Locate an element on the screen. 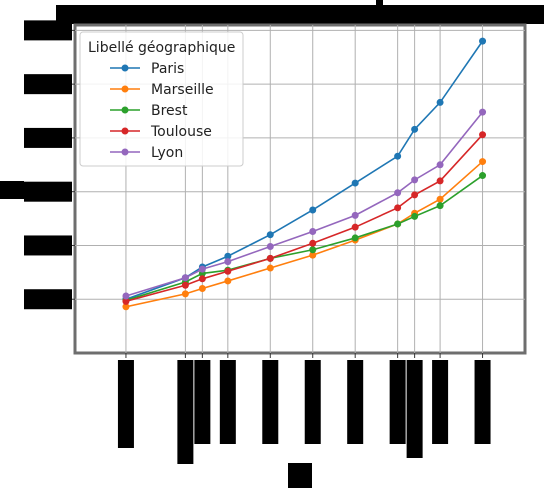 This screenshot has width=545, height=492. legend-item-toulouse: Toulouse is located at coordinates (161, 132).